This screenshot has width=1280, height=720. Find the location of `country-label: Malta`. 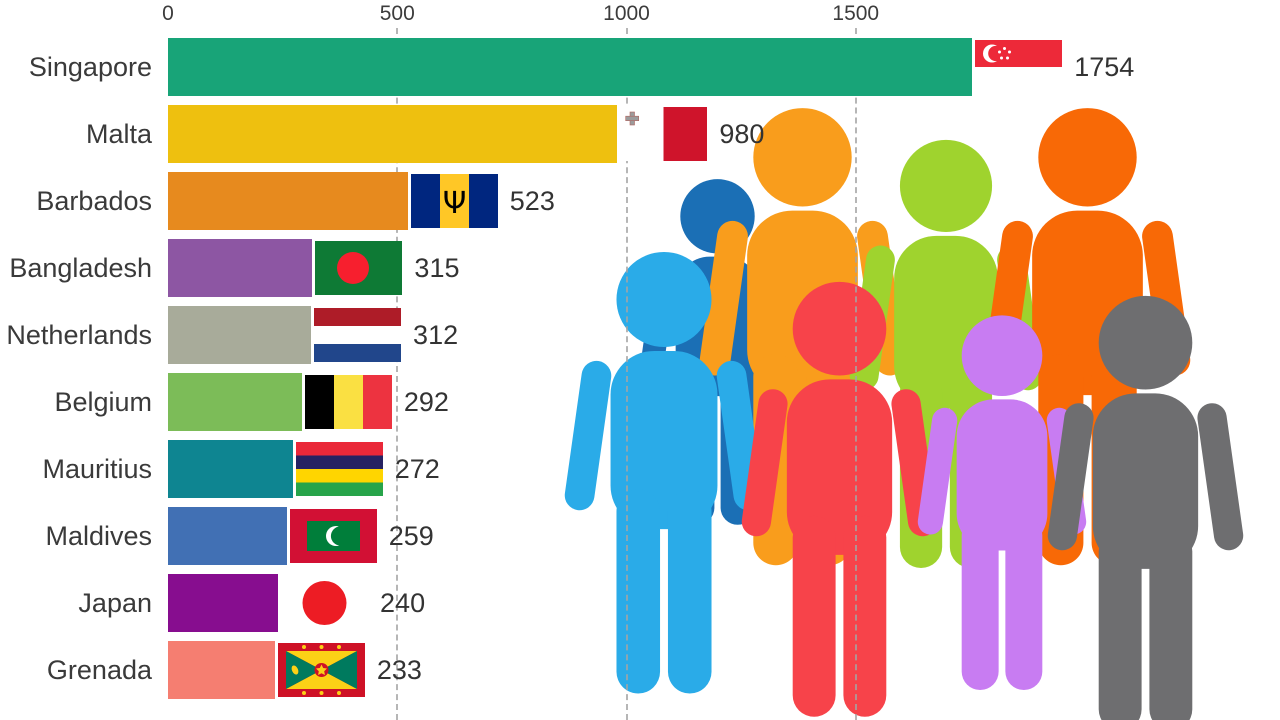

country-label: Malta is located at coordinates (118, 134).